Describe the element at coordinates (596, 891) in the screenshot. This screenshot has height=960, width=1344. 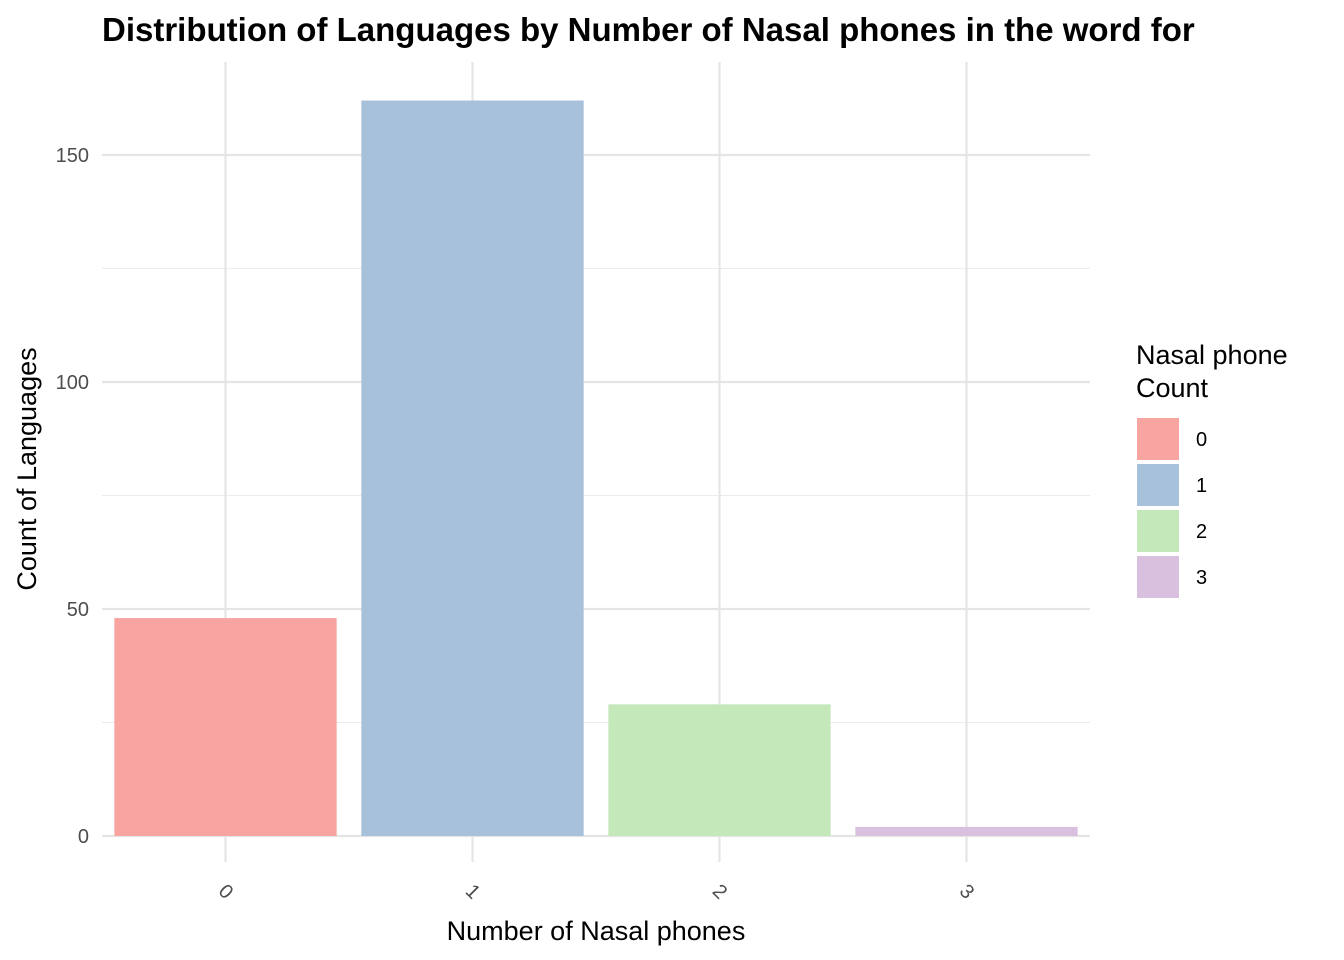
I see `x-axis-ticks: 0 1 2 3` at that location.